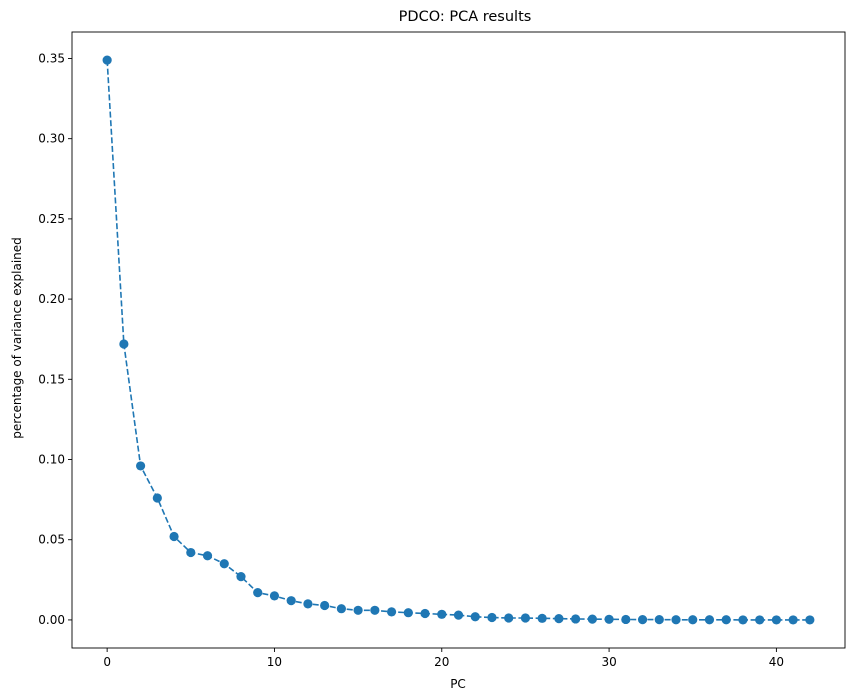  I want to click on x-tick-label: 30, so click(608, 662).